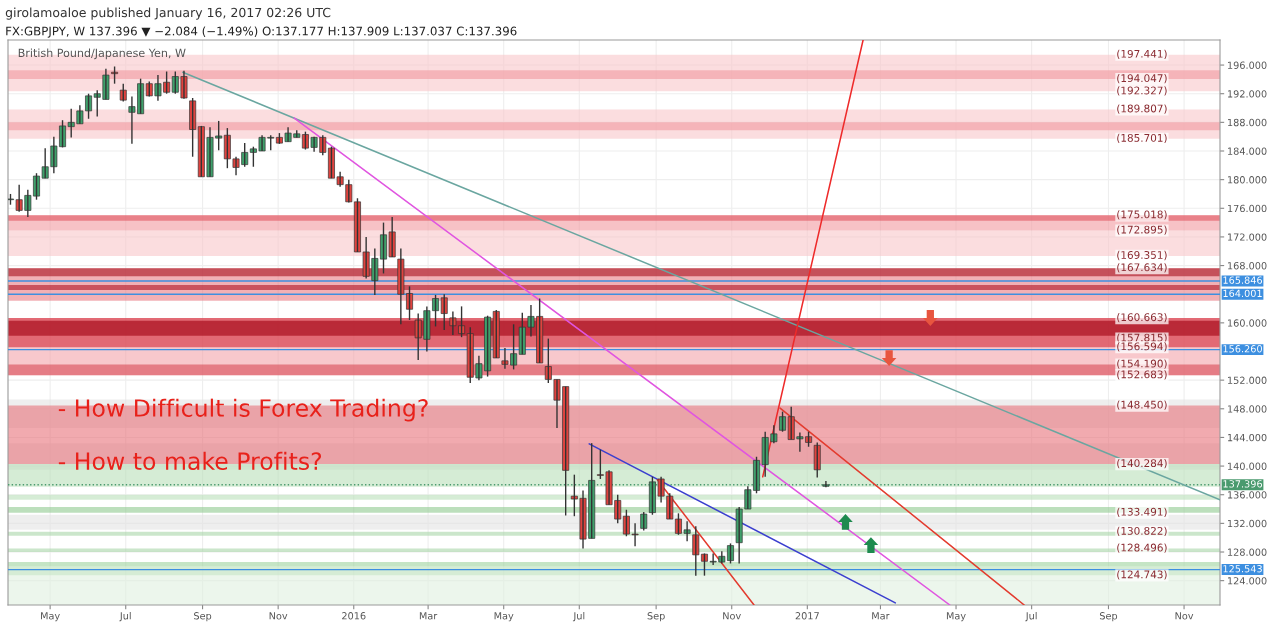 This screenshot has width=1280, height=628. What do you see at coordinates (1242, 569) in the screenshot?
I see `ref-line-label: 125.543` at bounding box center [1242, 569].